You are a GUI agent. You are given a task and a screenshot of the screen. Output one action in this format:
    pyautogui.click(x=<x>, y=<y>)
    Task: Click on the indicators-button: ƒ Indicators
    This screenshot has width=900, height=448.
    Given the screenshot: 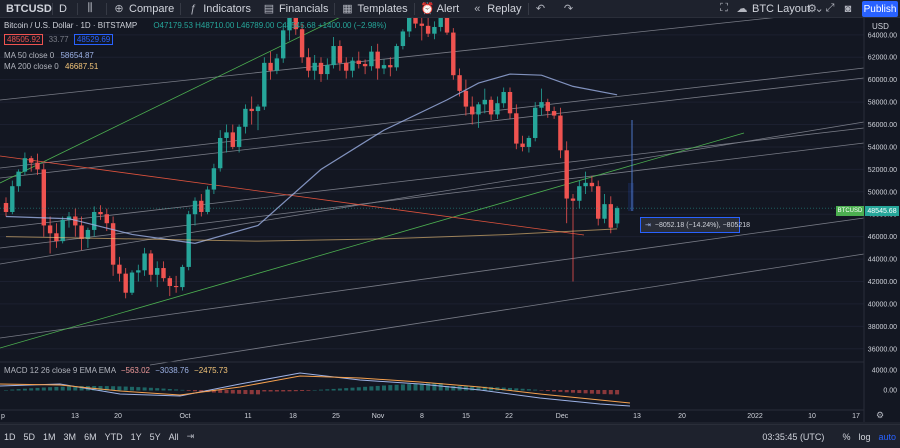 What is the action you would take?
    pyautogui.click(x=219, y=9)
    